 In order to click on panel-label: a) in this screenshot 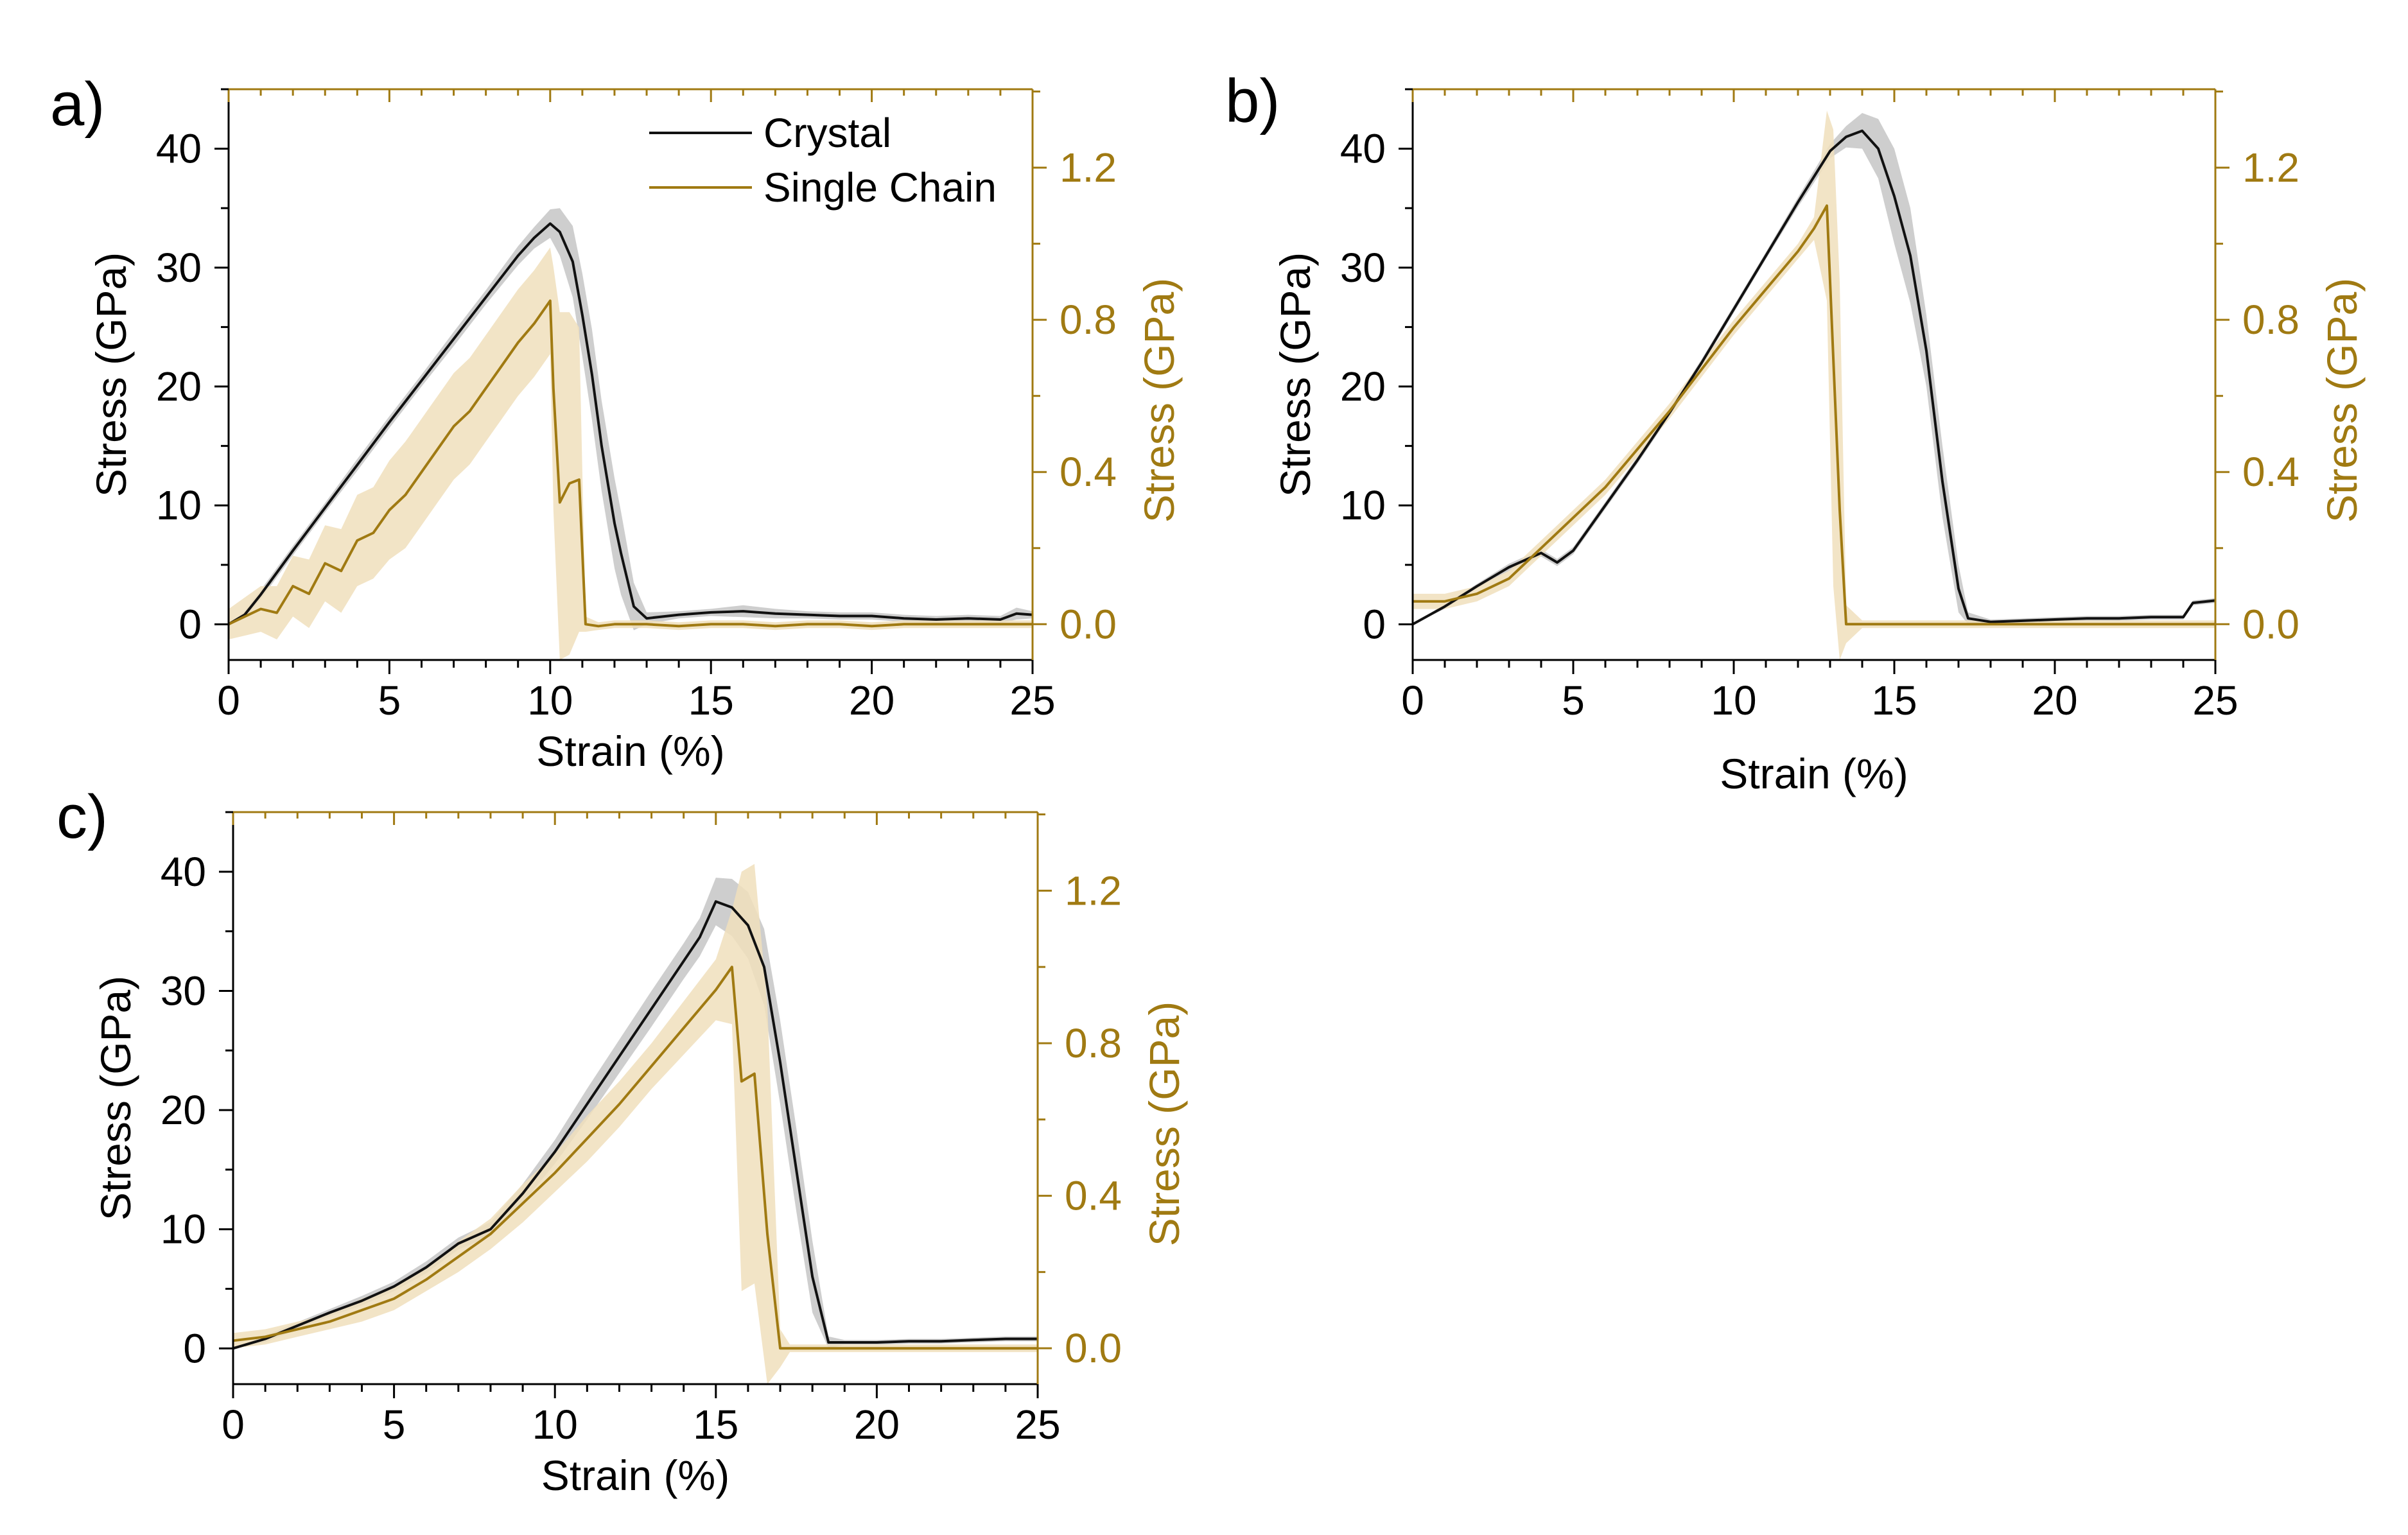, I will do `click(77, 104)`.